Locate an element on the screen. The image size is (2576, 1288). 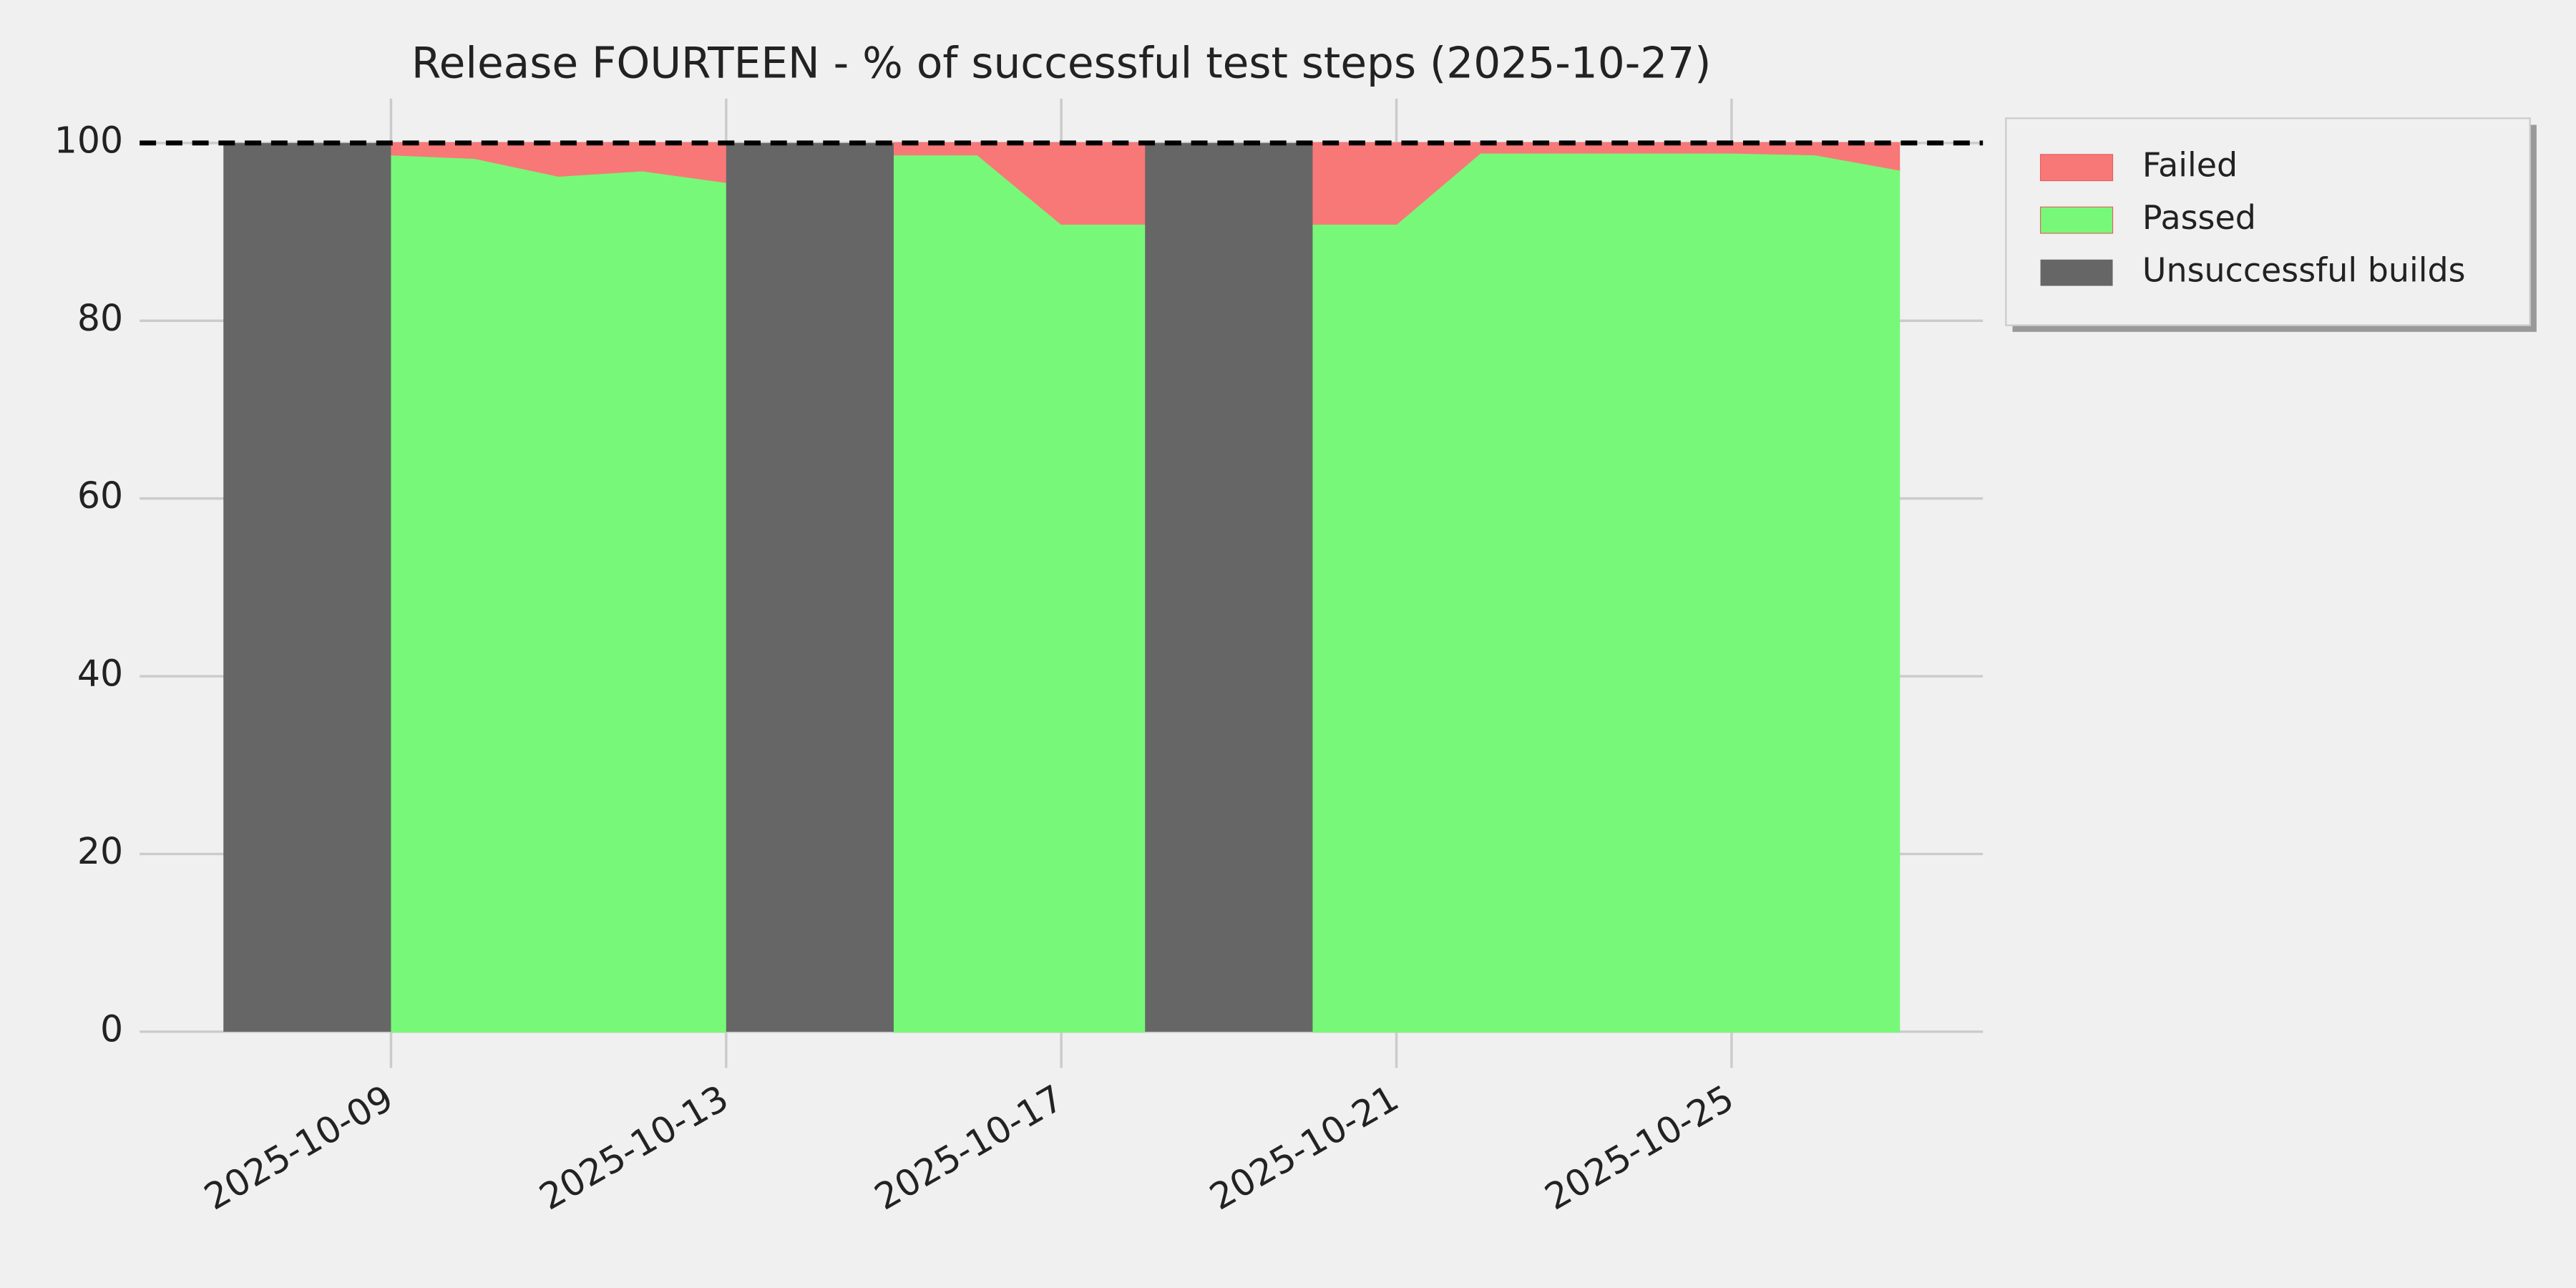
y-tick-label: 80 is located at coordinates (100, 318).